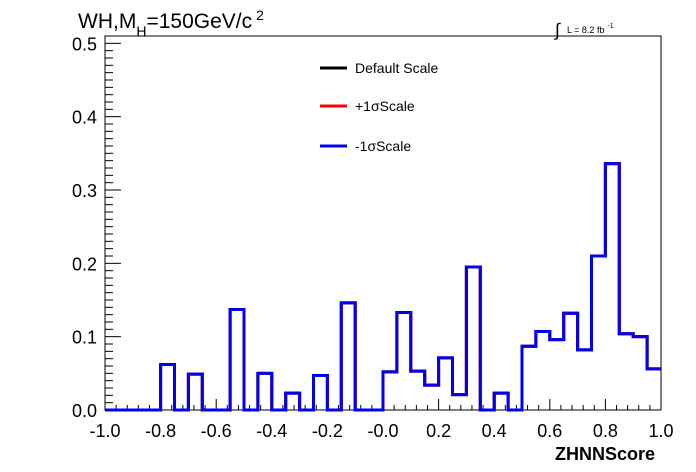  What do you see at coordinates (271, 431) in the screenshot?
I see `x-tick-label: -0.4` at bounding box center [271, 431].